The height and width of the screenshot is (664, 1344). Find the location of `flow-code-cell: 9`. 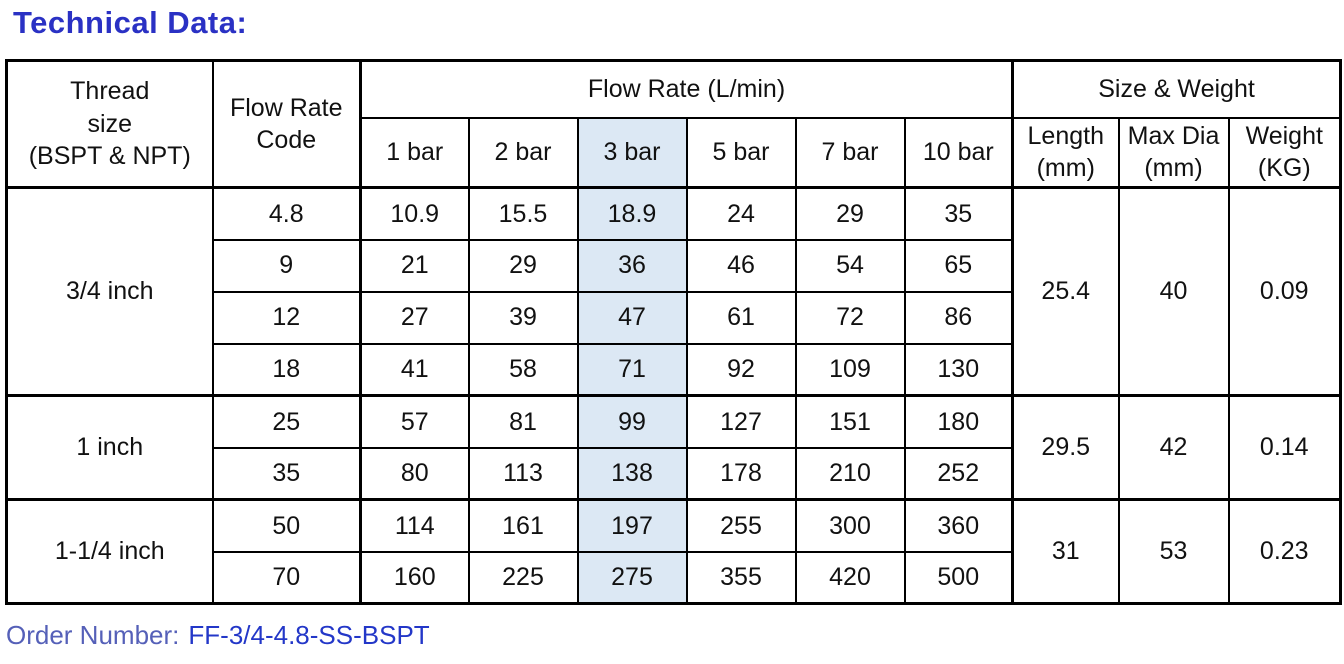

flow-code-cell: 9 is located at coordinates (286, 265).